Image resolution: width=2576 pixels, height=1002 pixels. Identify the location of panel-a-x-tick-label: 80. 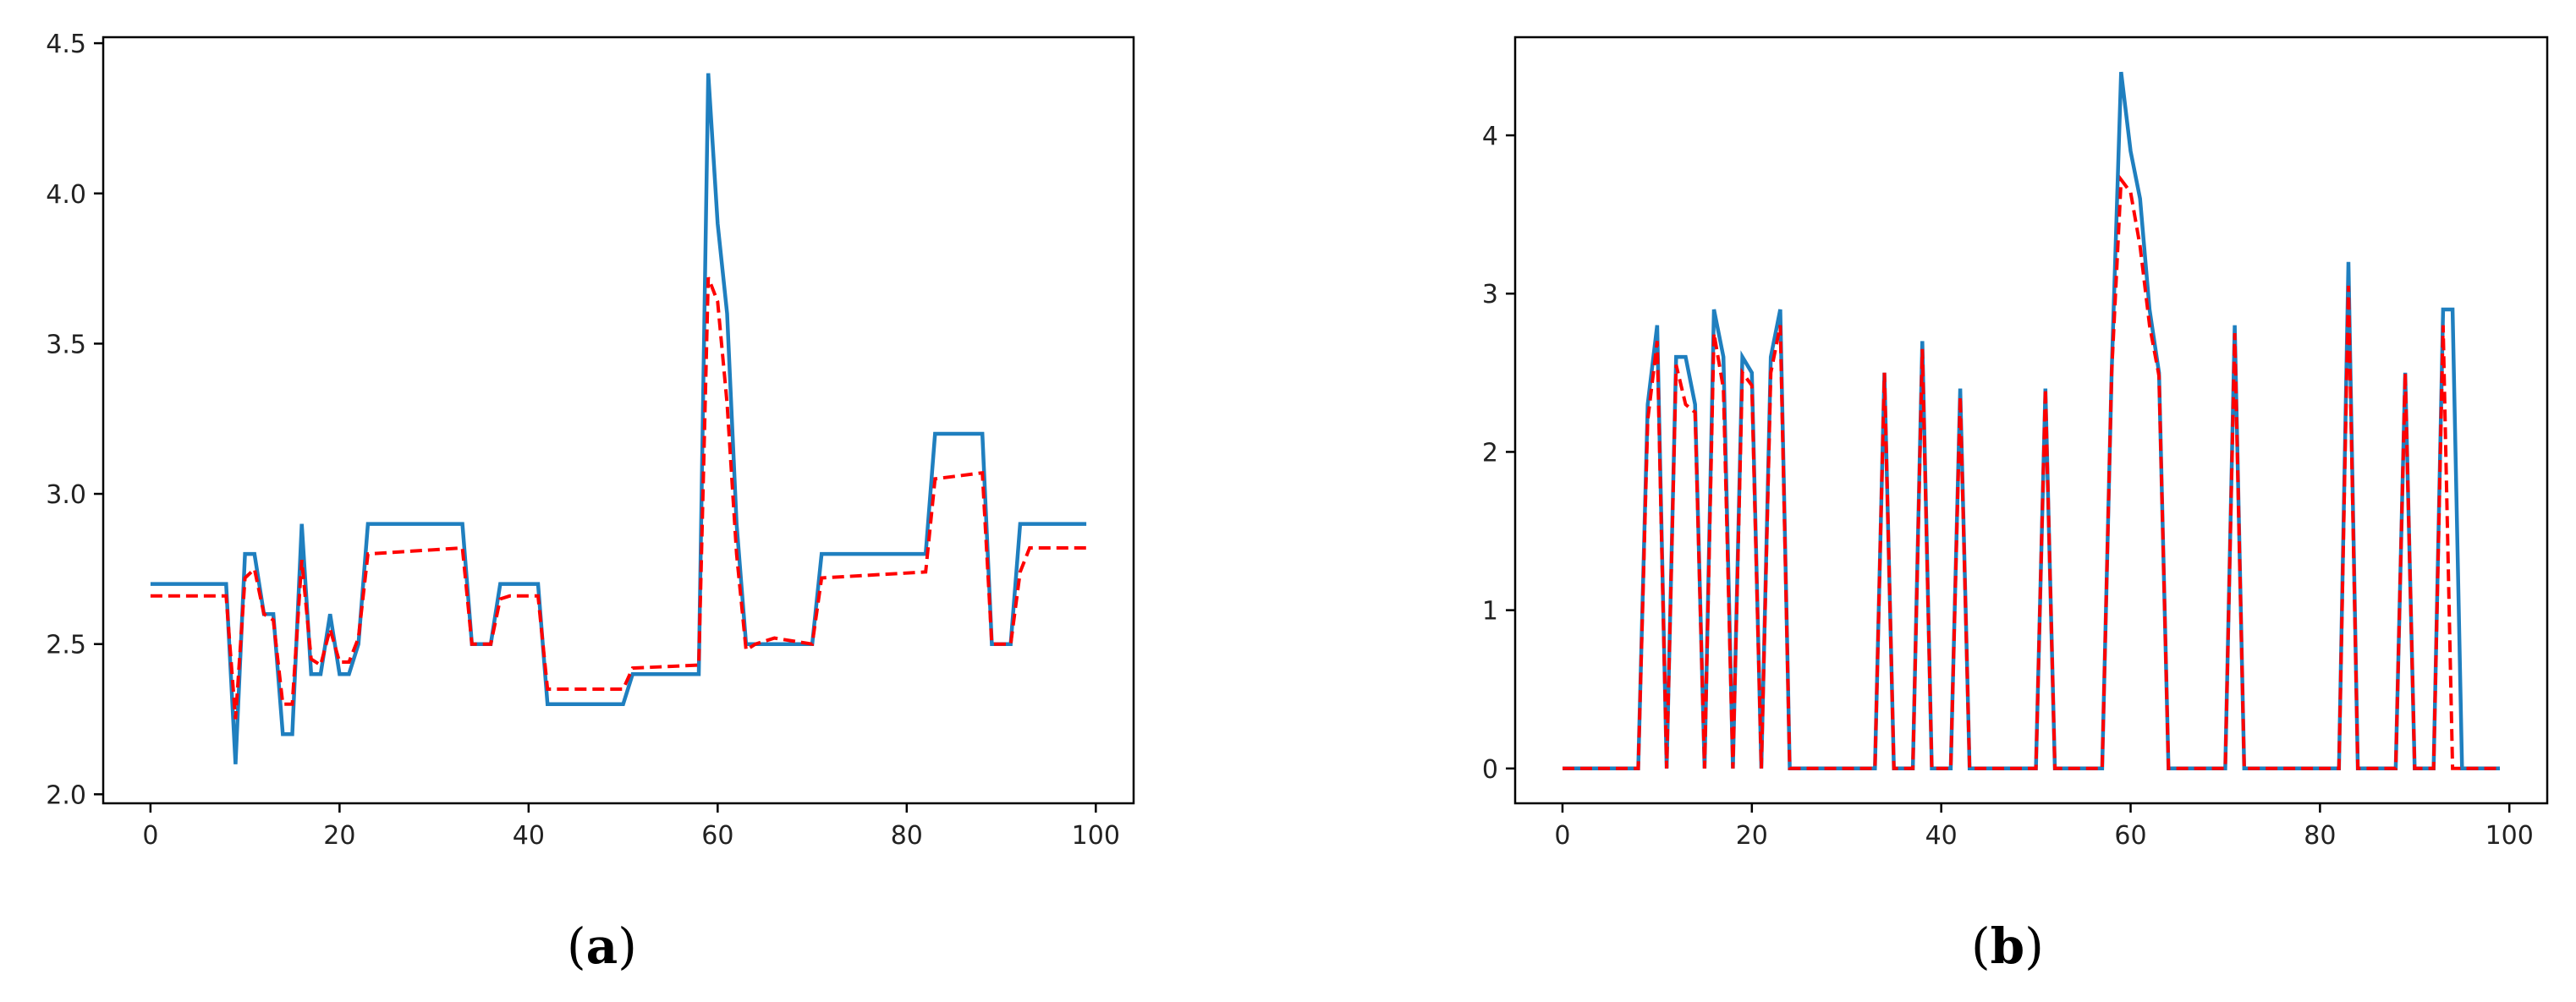
(907, 836).